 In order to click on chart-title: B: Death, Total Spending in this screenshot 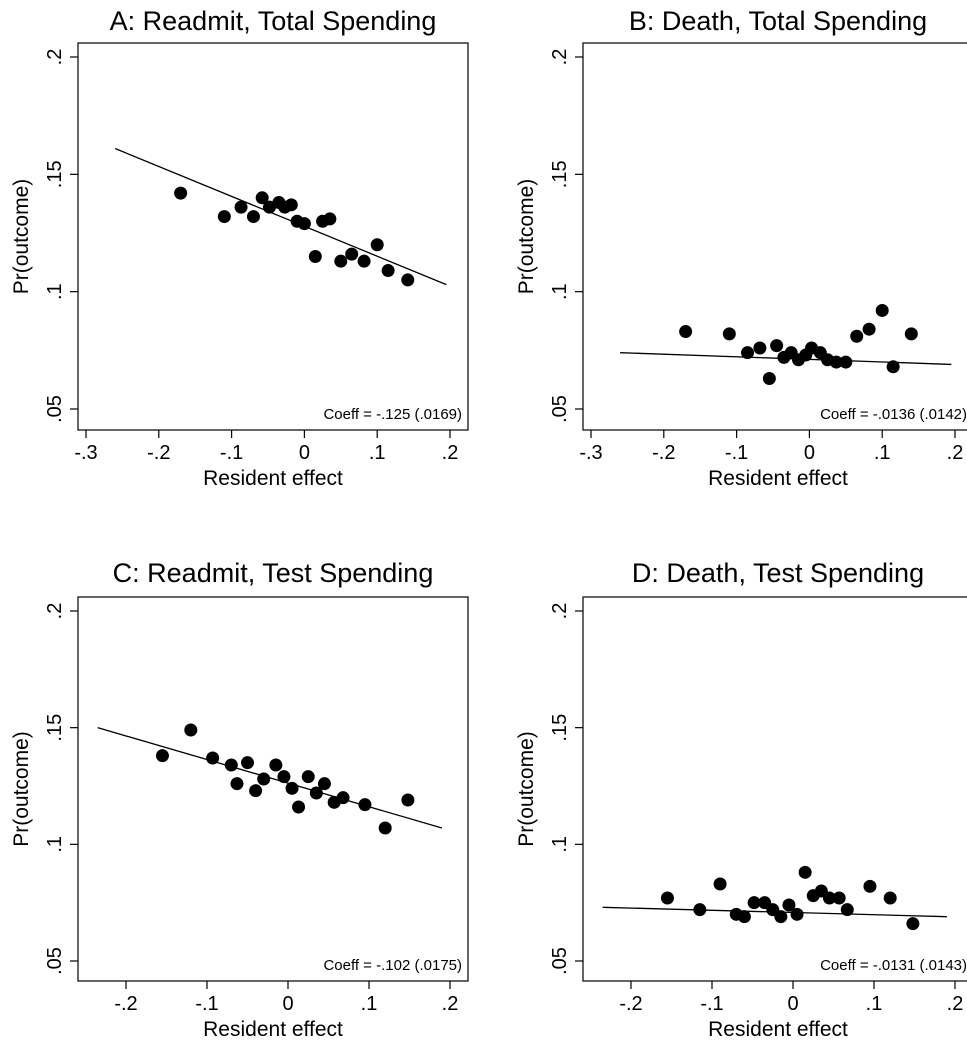, I will do `click(778, 21)`.